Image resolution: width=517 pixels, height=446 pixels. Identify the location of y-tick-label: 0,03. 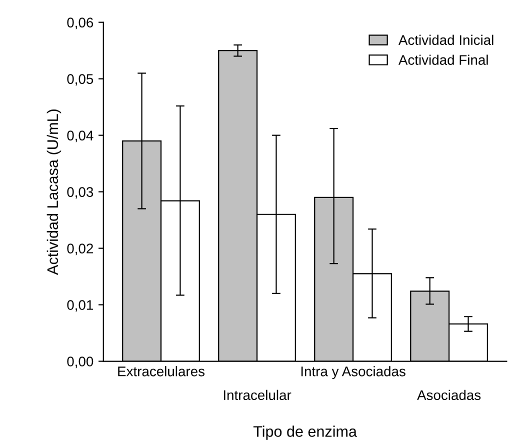
(80, 193).